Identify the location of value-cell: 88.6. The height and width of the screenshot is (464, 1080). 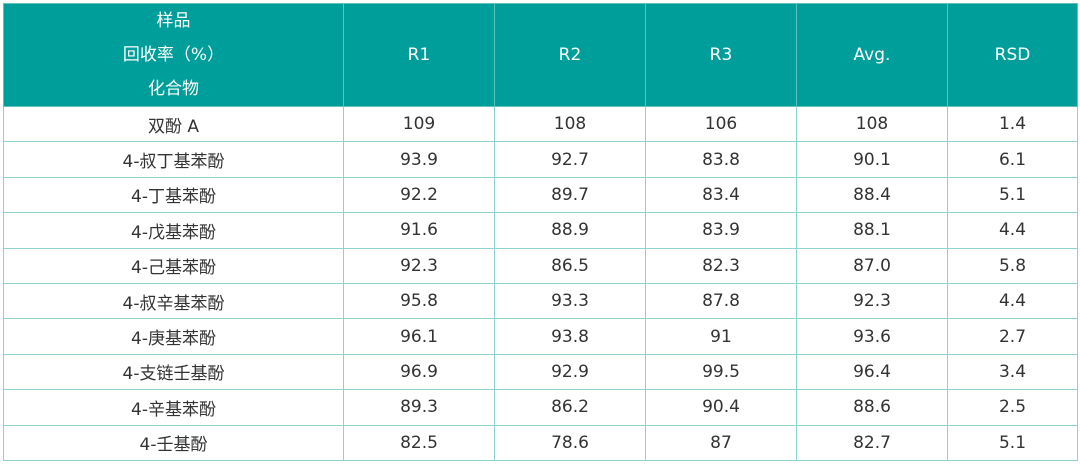
(872, 407).